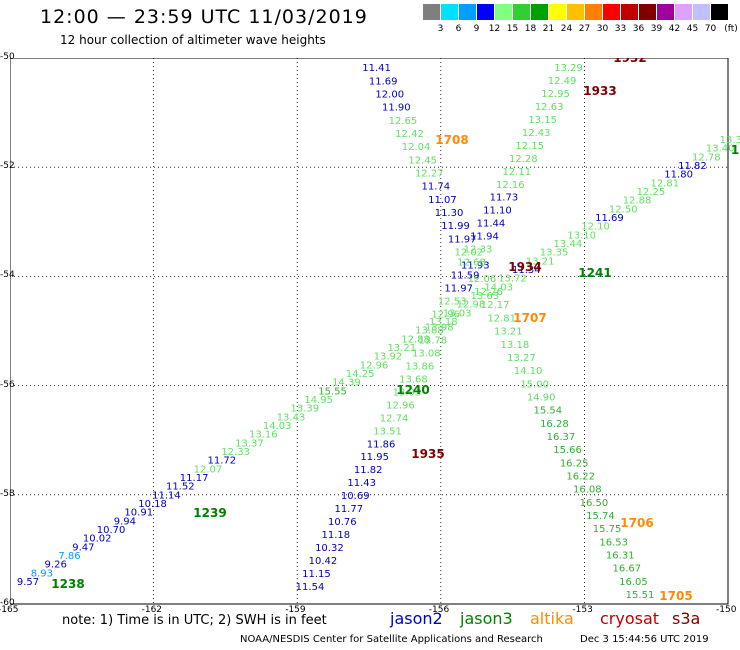 This screenshot has width=740, height=650. Describe the element at coordinates (429, 331) in the screenshot. I see `wave-height-label: 13.88` at that location.